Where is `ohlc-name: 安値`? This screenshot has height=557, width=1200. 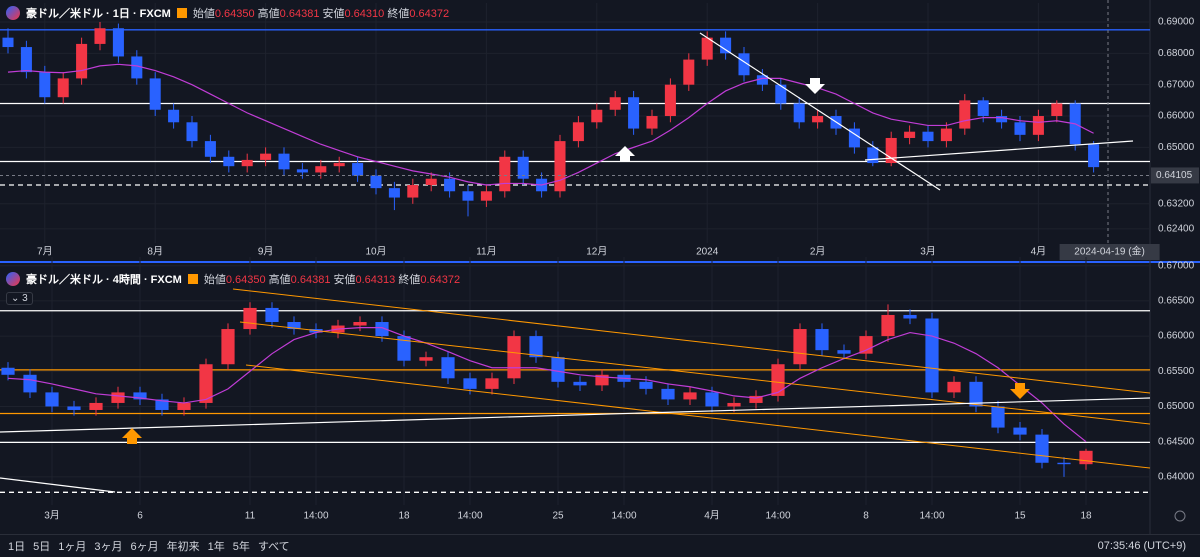 ohlc-name: 安値 is located at coordinates (344, 280).